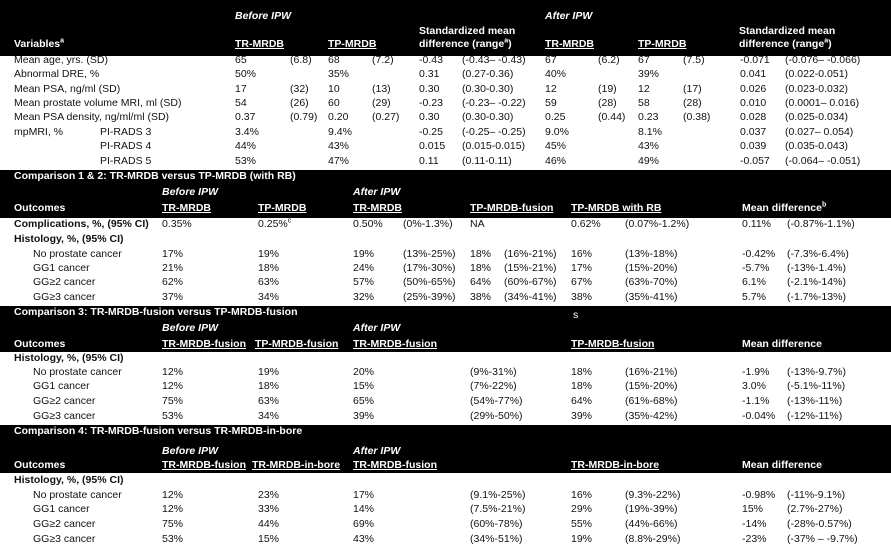 The image size is (891, 554). I want to click on cell: 40%, so click(556, 74).